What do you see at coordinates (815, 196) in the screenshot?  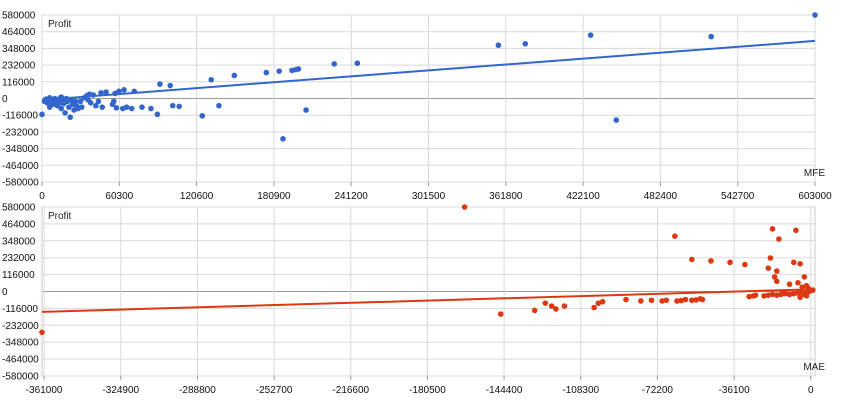 I see `chart1-x-tick-label: 603000` at bounding box center [815, 196].